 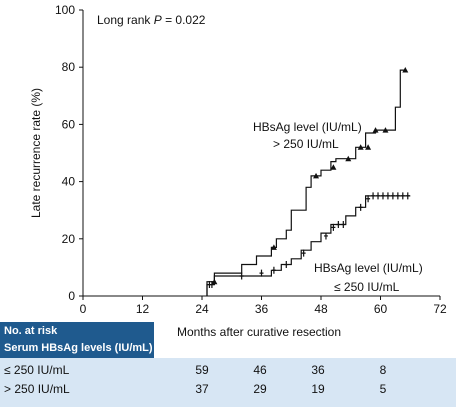 What do you see at coordinates (260, 370) in the screenshot?
I see `risk-value: 46` at bounding box center [260, 370].